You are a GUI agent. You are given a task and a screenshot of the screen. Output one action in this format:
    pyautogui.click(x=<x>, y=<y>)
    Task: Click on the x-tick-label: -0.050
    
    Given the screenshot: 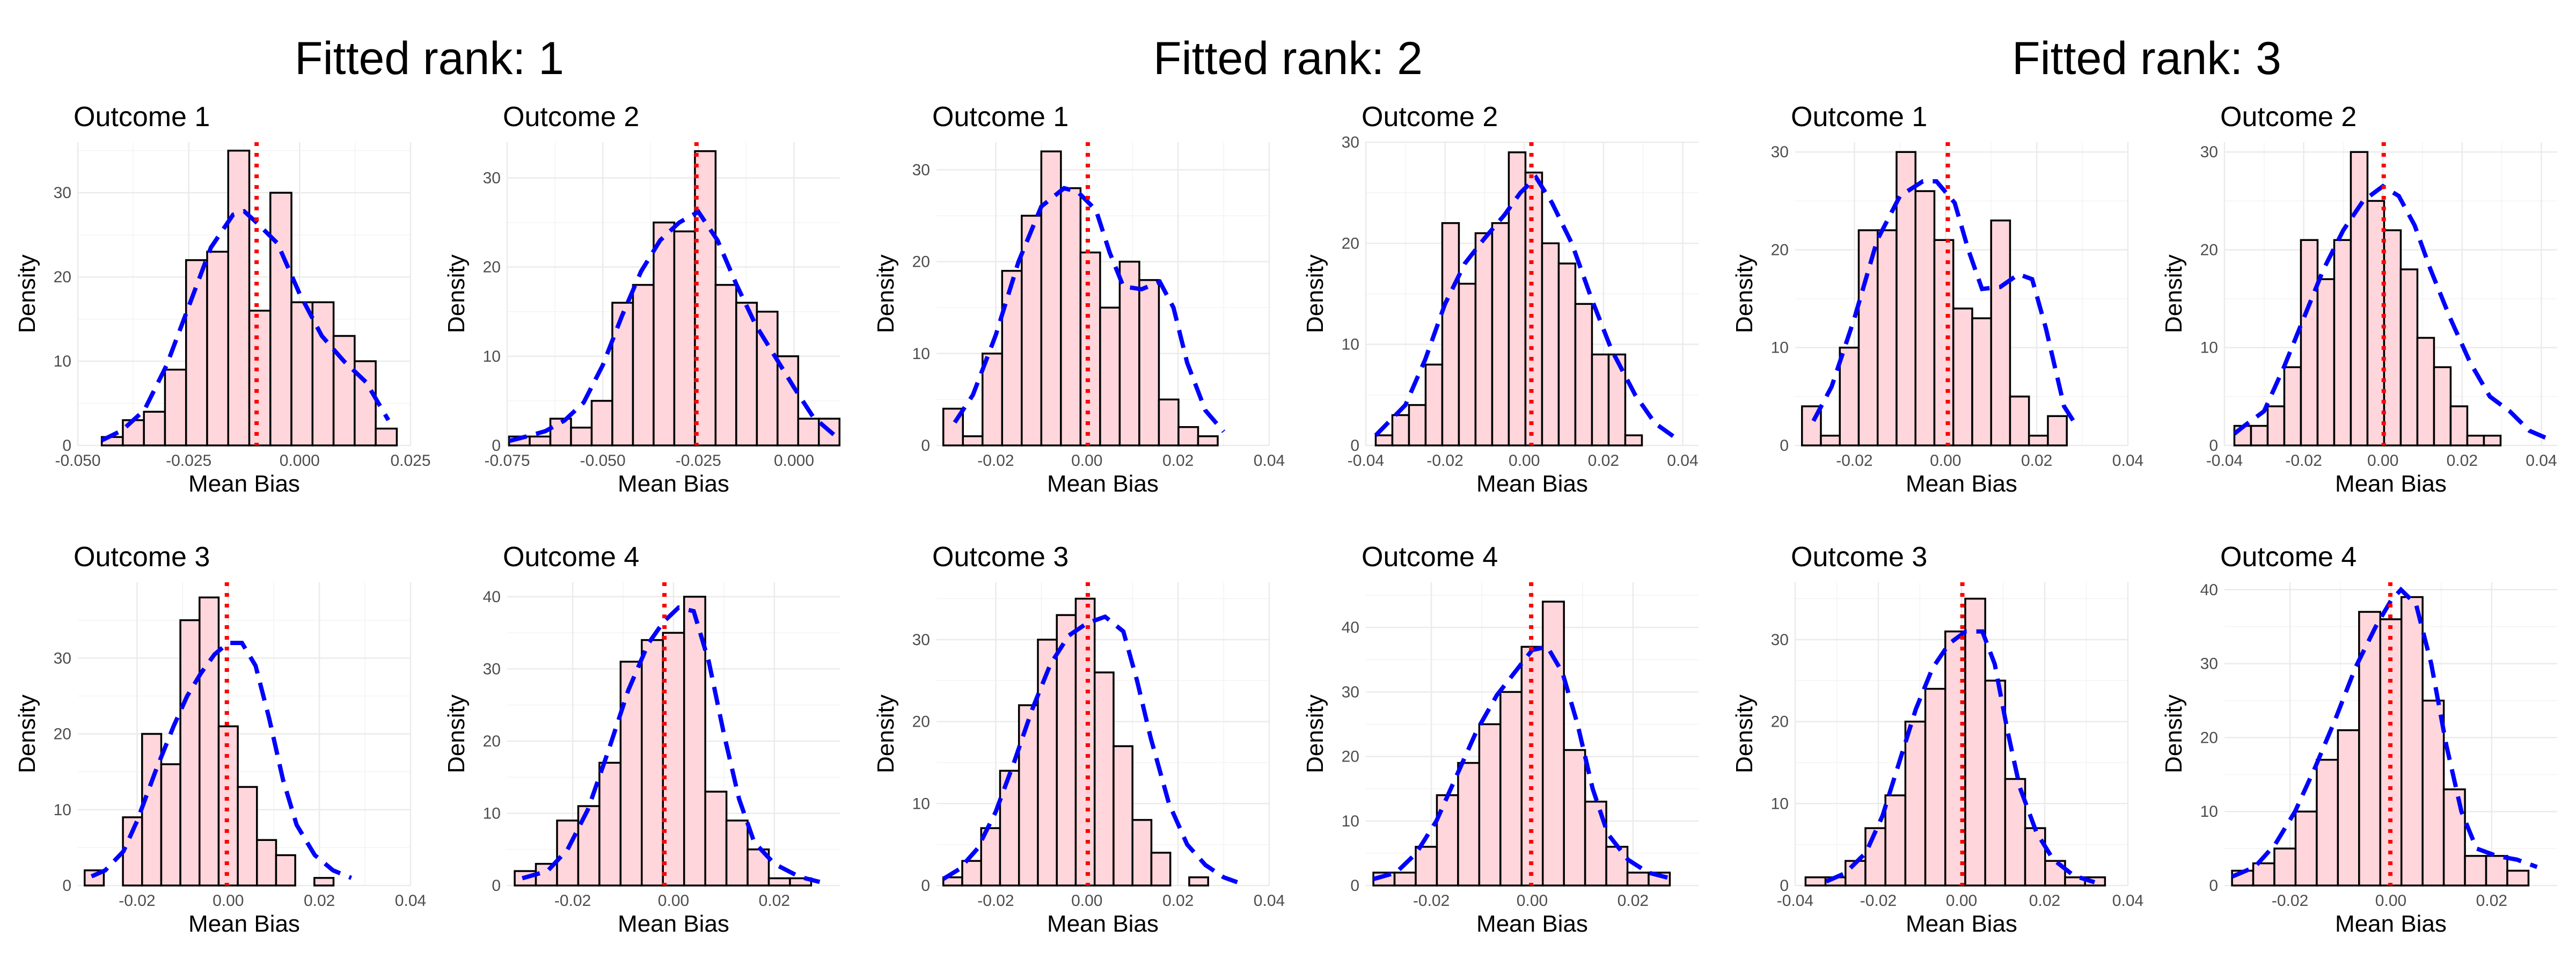 What is the action you would take?
    pyautogui.click(x=77, y=461)
    